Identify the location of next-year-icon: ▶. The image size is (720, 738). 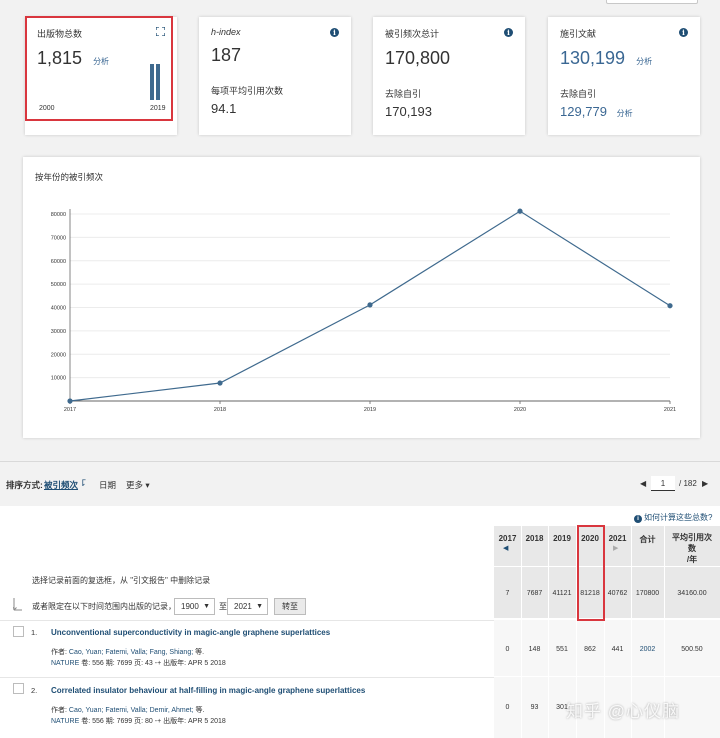
(616, 548).